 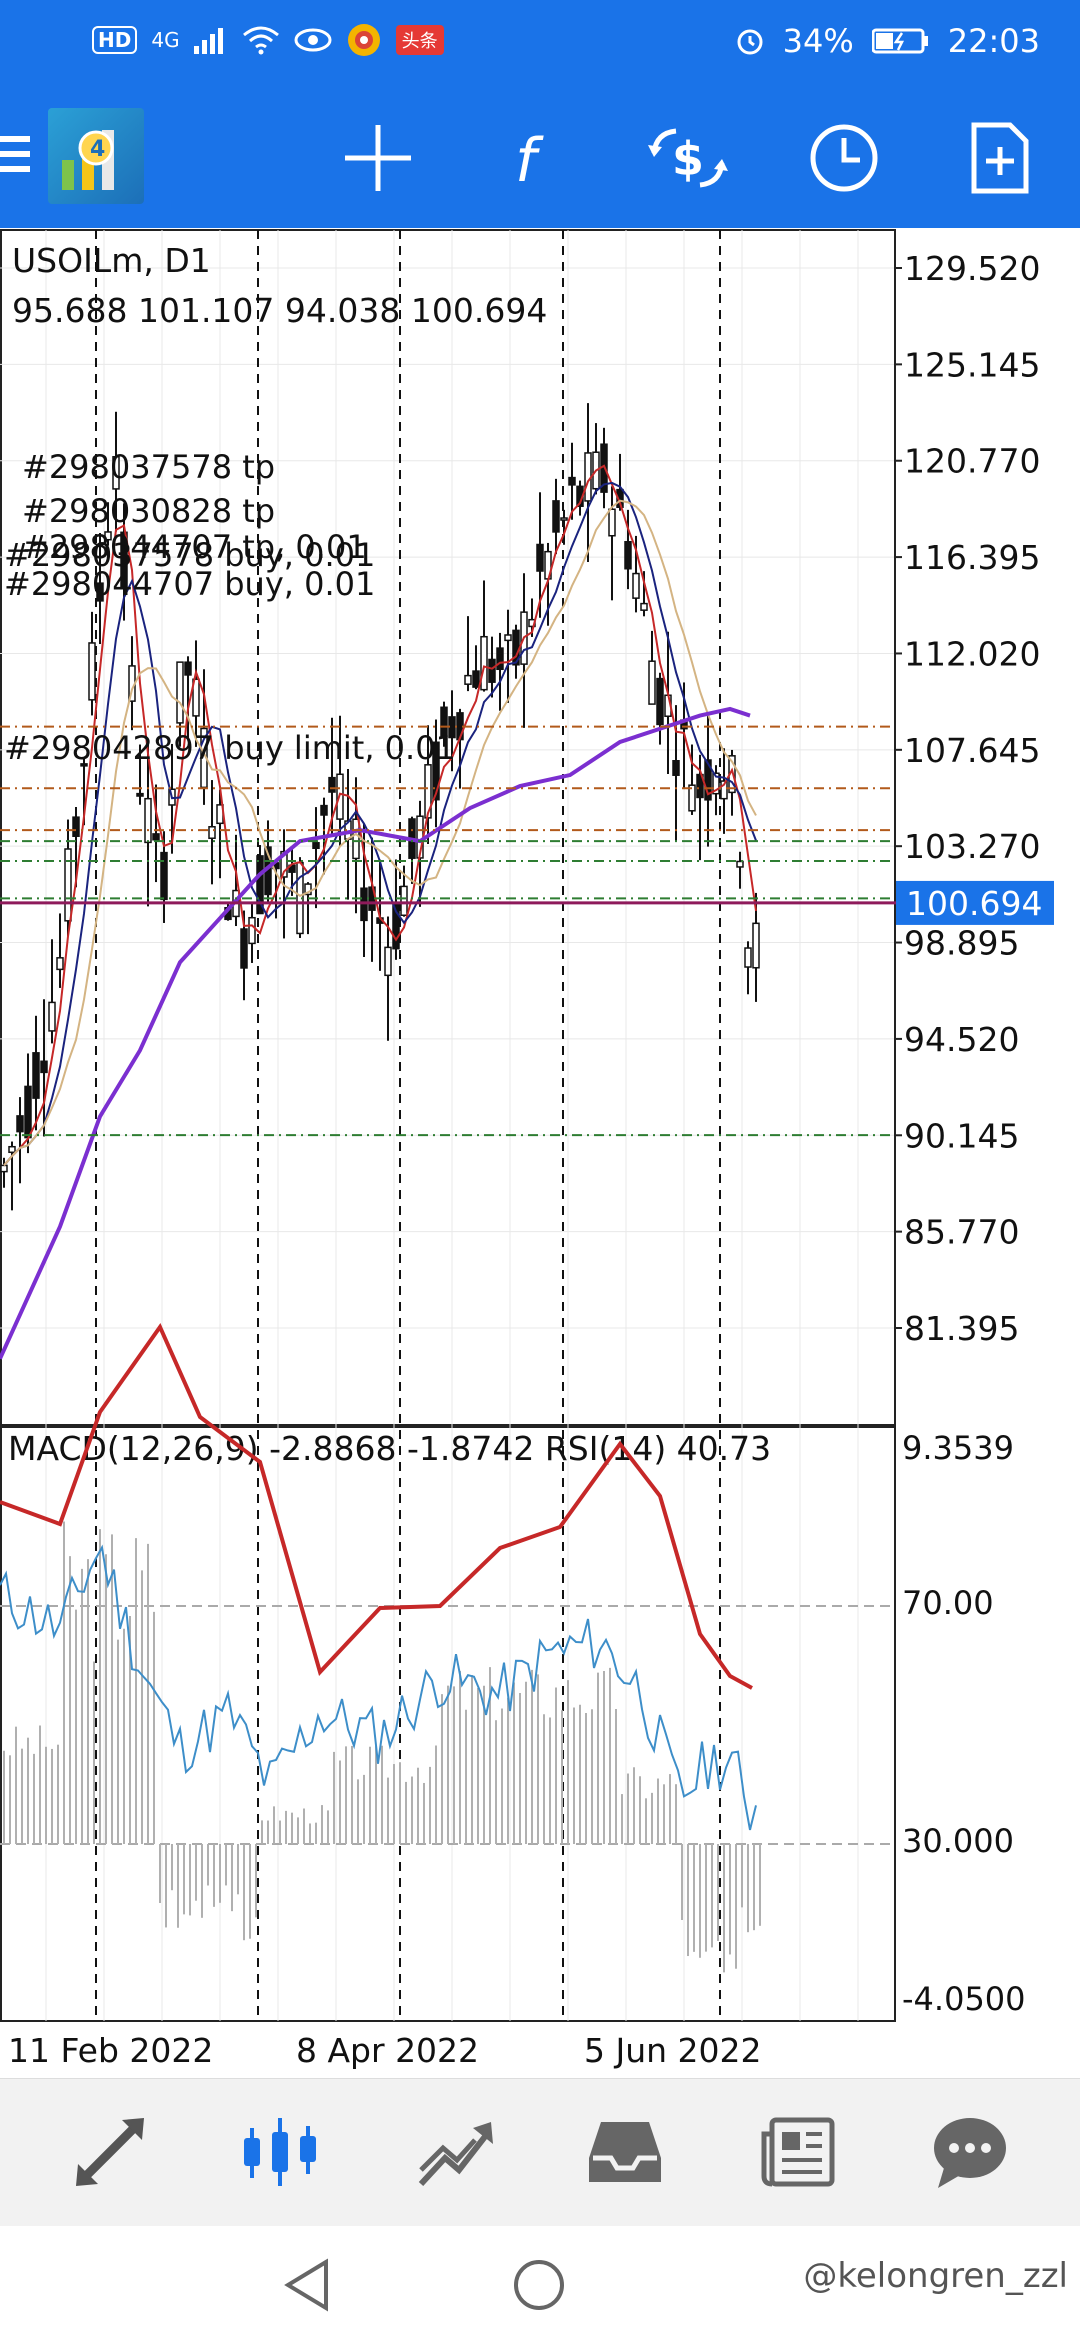 I want to click on nav-chart, so click(x=280, y=2152).